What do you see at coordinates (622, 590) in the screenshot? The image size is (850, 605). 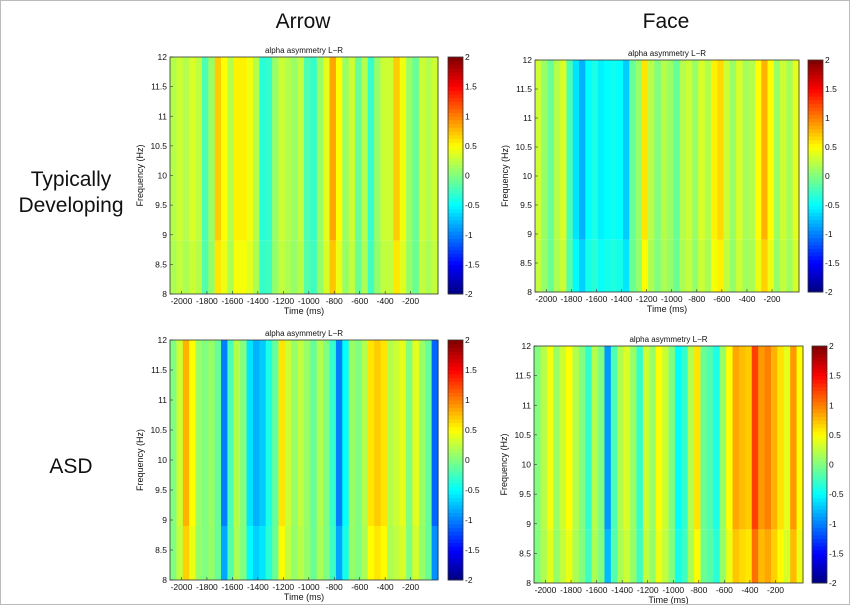 I see `x-tick-label: -1400` at bounding box center [622, 590].